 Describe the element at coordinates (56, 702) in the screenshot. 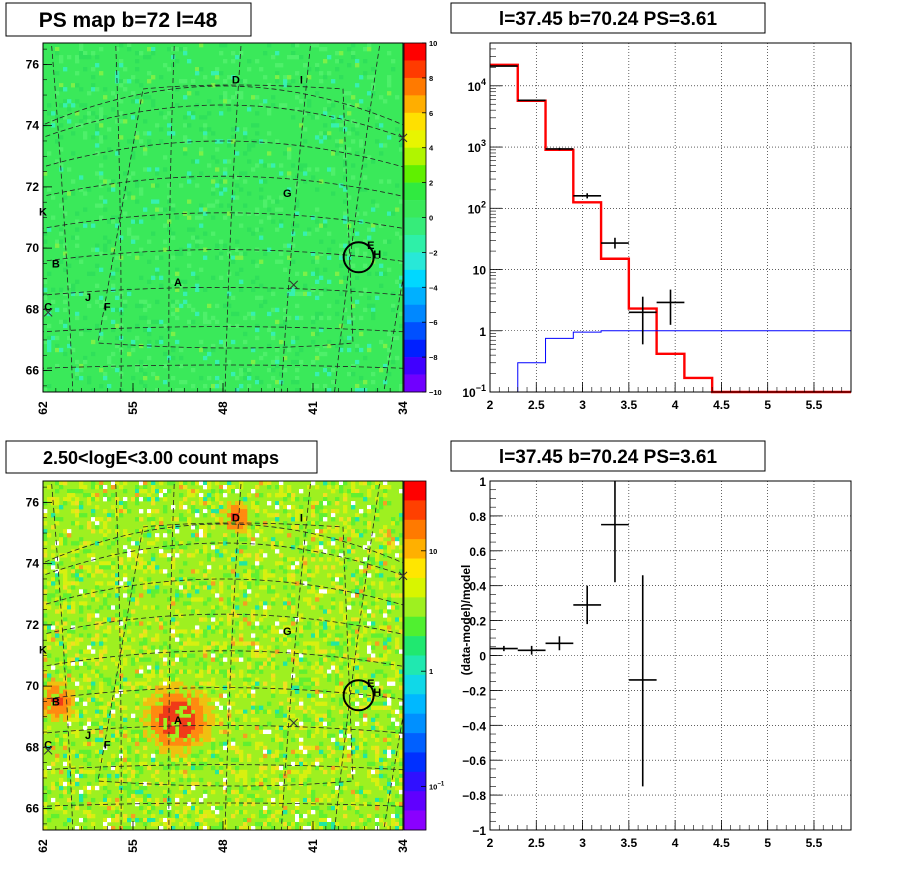

I see `source-label: B` at that location.